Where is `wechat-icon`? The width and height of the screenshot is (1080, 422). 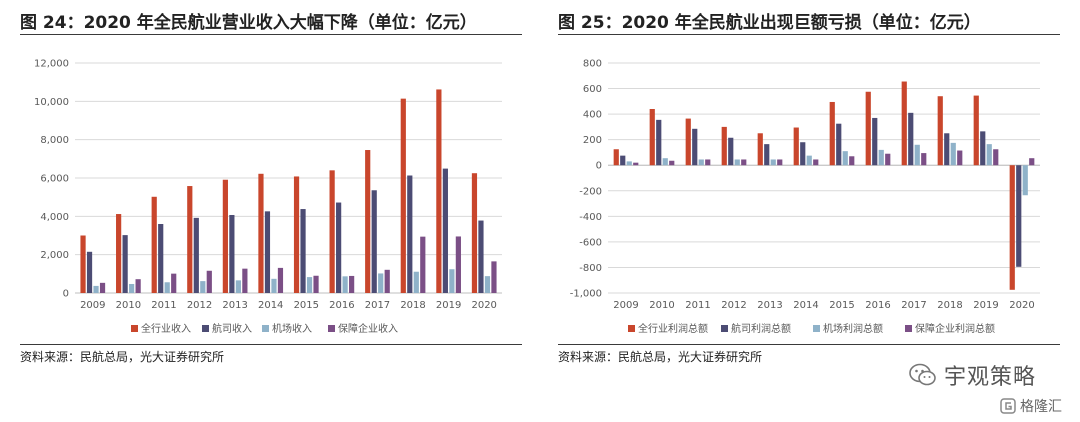
wechat-icon is located at coordinates (922, 374).